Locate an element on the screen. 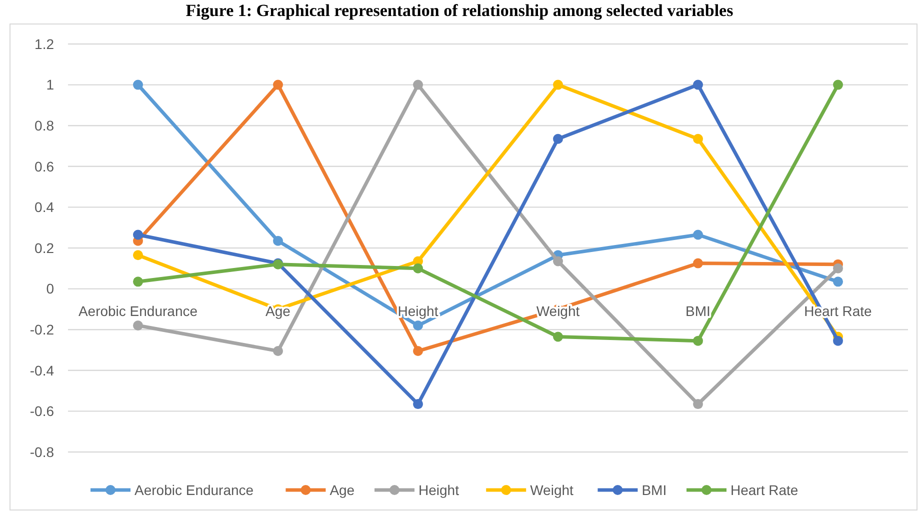 Image resolution: width=919 pixels, height=513 pixels. y-tick-label: 1 is located at coordinates (50, 84).